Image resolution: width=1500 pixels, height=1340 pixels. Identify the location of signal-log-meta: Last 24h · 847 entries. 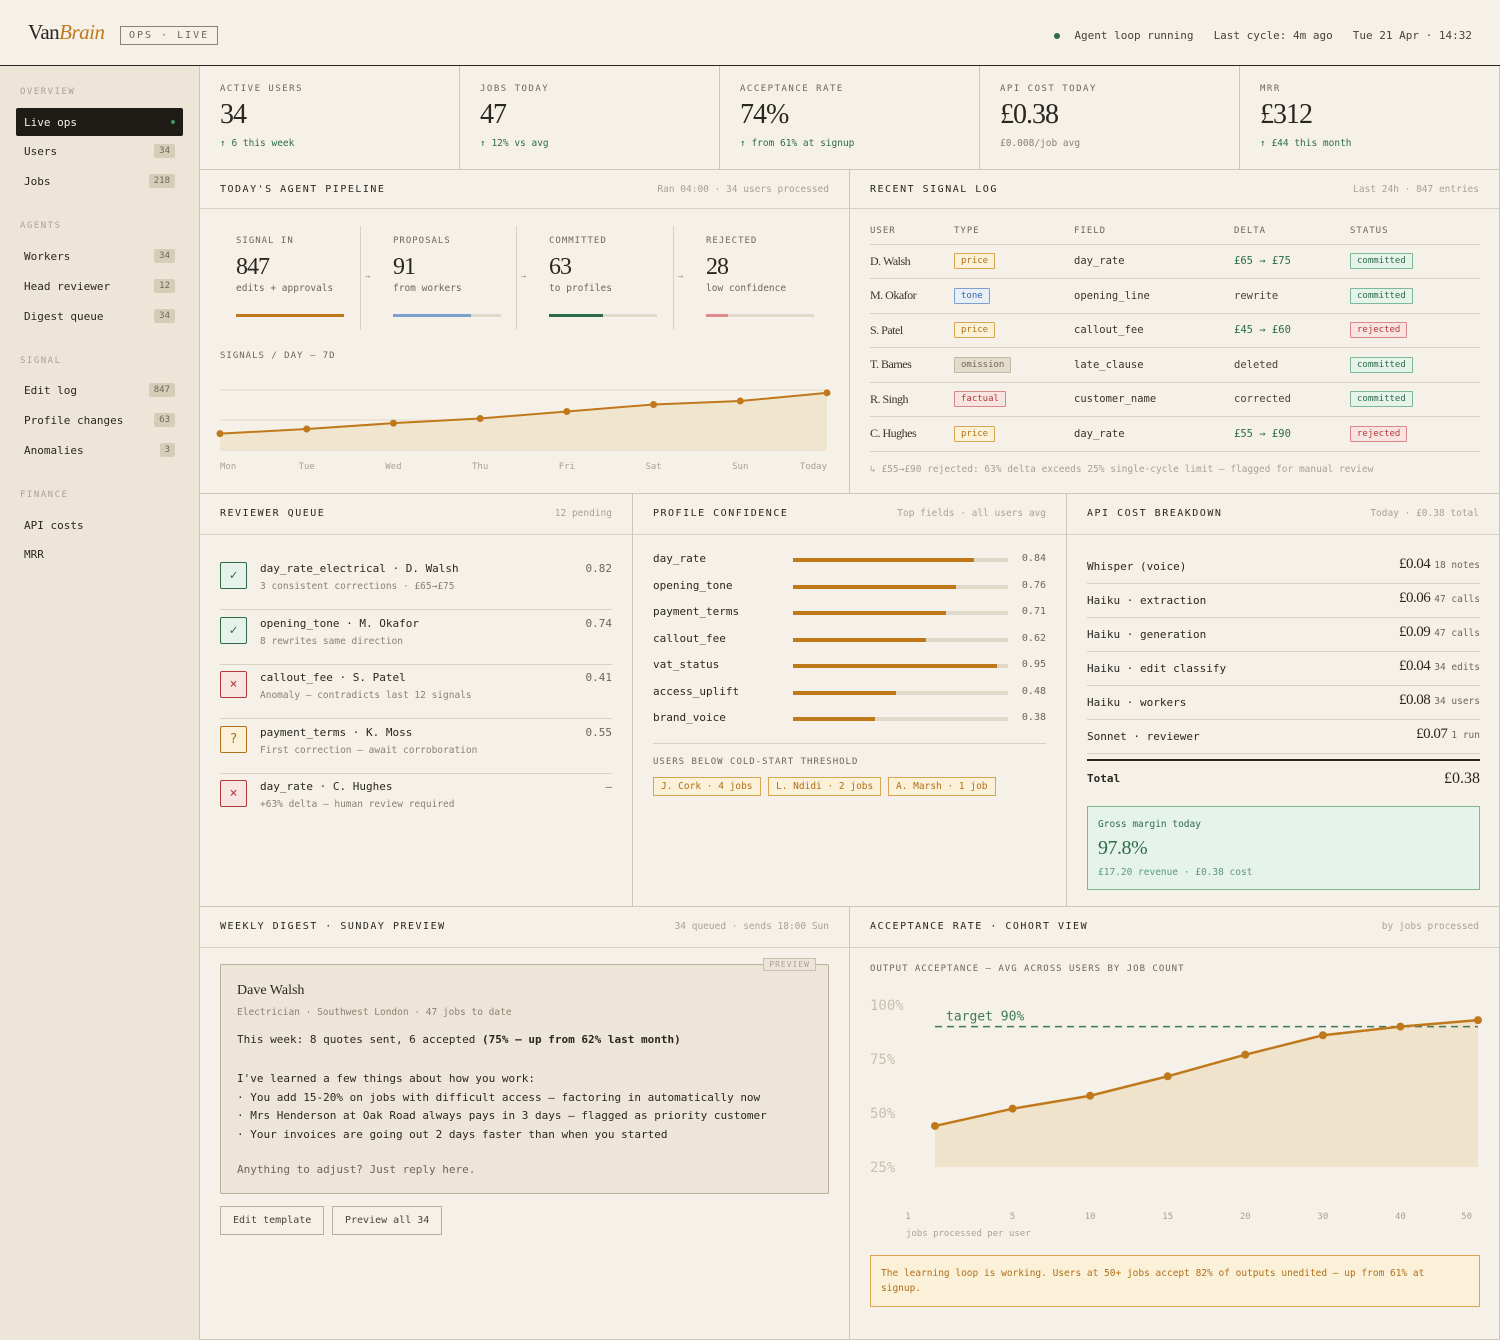
(1416, 189).